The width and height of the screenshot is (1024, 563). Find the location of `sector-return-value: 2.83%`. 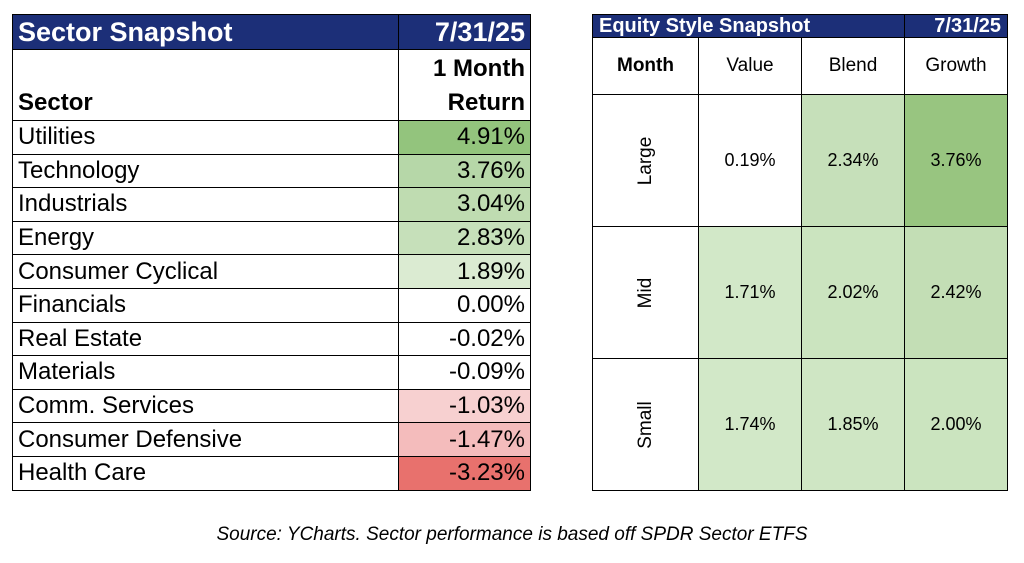

sector-return-value: 2.83% is located at coordinates (464, 238).